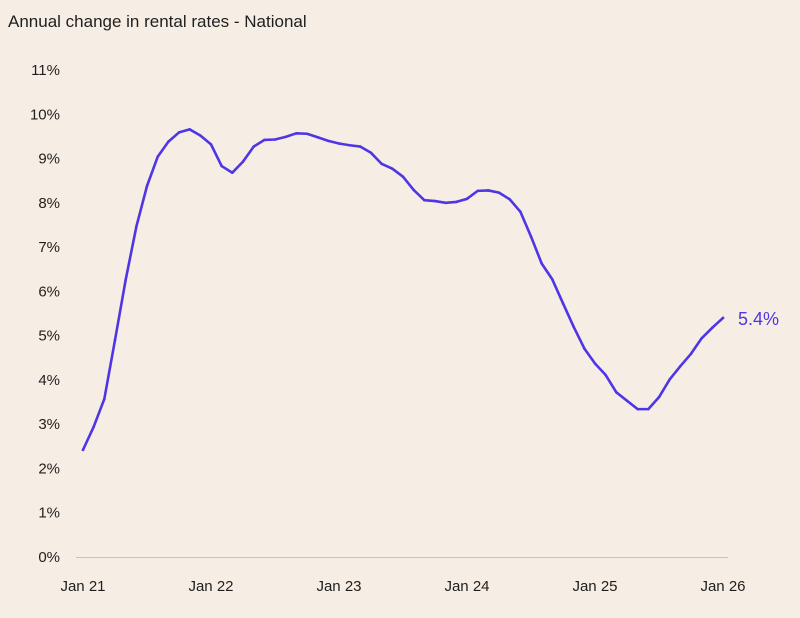 The width and height of the screenshot is (800, 618). I want to click on y-tick-label: 0%, so click(49, 557).